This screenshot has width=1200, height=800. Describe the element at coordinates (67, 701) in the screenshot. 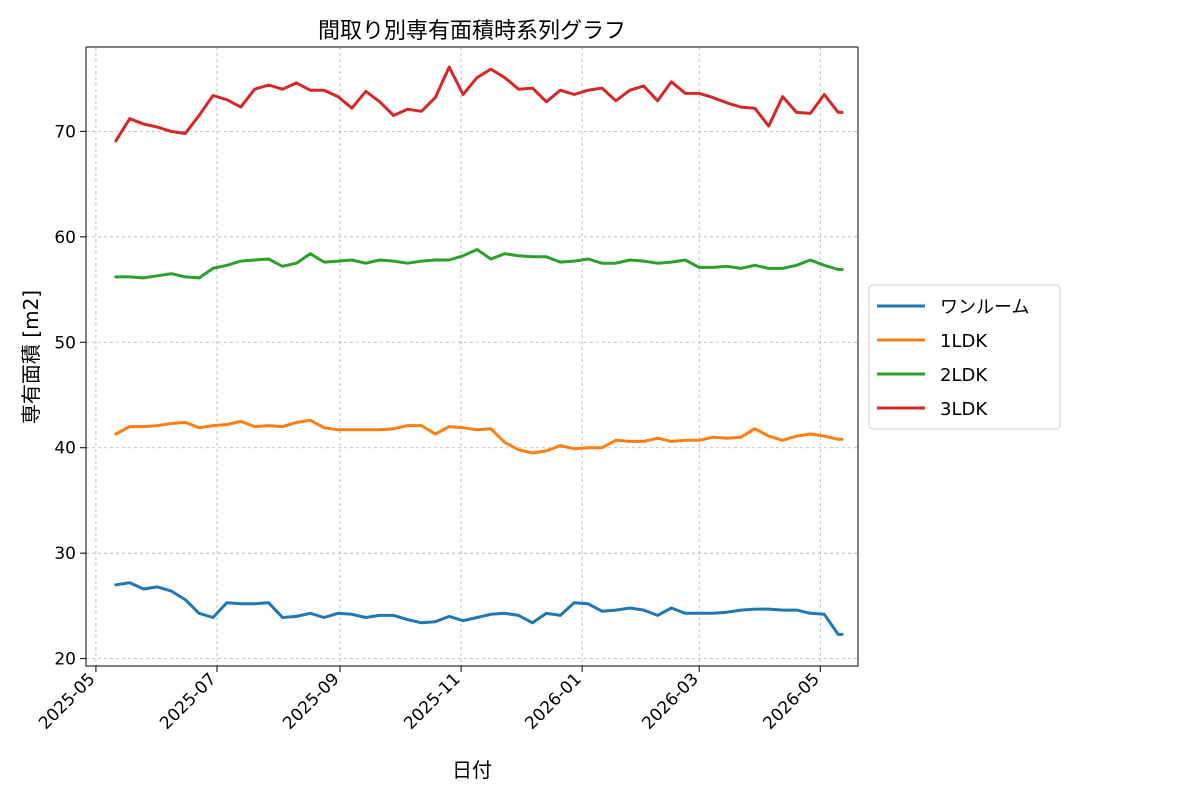

I see `x-tick-label: 2025-05` at that location.